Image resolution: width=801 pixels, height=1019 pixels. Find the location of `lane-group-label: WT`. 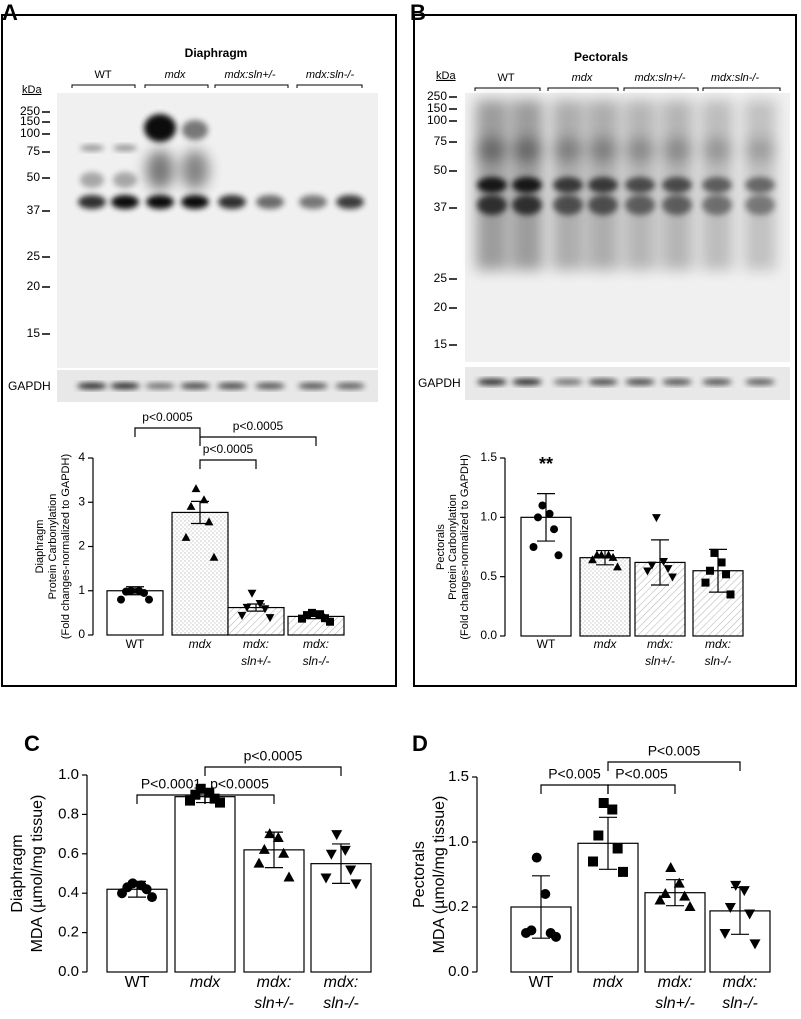

lane-group-label: WT is located at coordinates (505, 78).